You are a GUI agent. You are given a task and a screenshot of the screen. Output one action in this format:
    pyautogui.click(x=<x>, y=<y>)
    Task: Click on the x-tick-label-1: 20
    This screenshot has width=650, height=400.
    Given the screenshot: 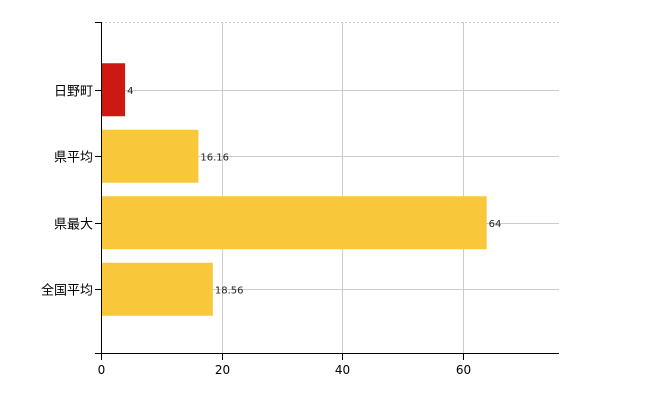 What is the action you would take?
    pyautogui.click(x=222, y=370)
    